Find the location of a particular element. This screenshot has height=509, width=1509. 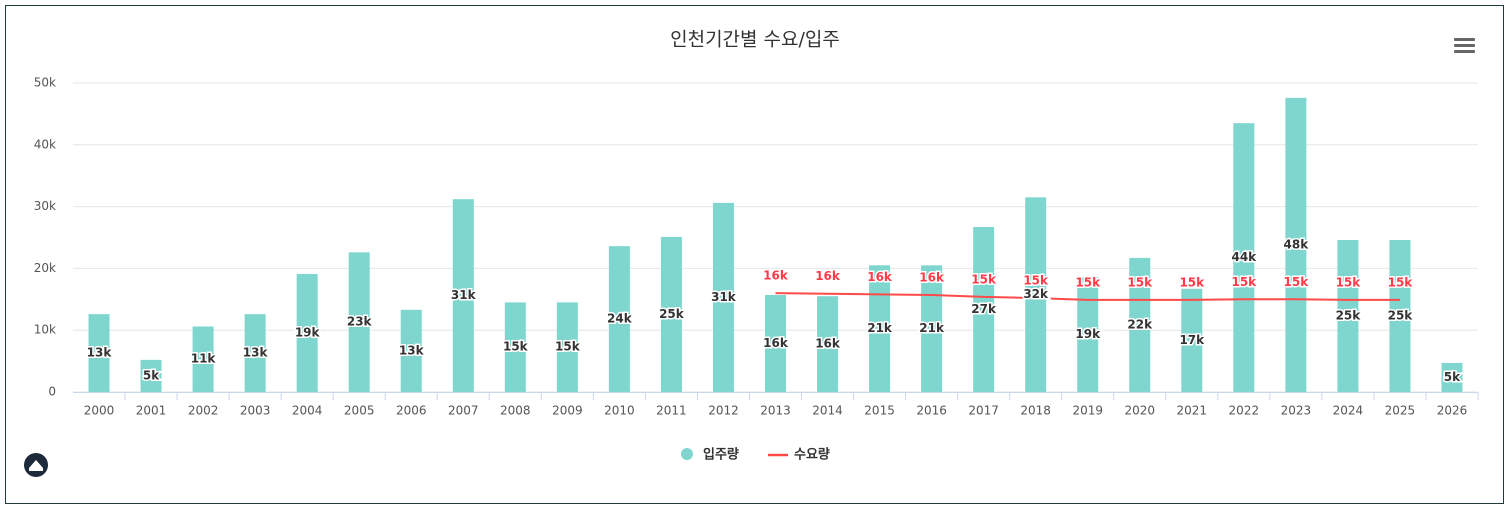

x-tick-label: 2023 is located at coordinates (1296, 411).